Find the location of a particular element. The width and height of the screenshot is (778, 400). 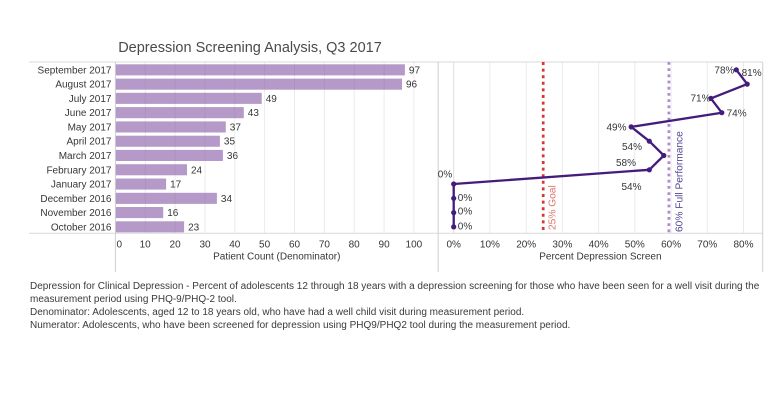

svg-text: 43 is located at coordinates (254, 113).